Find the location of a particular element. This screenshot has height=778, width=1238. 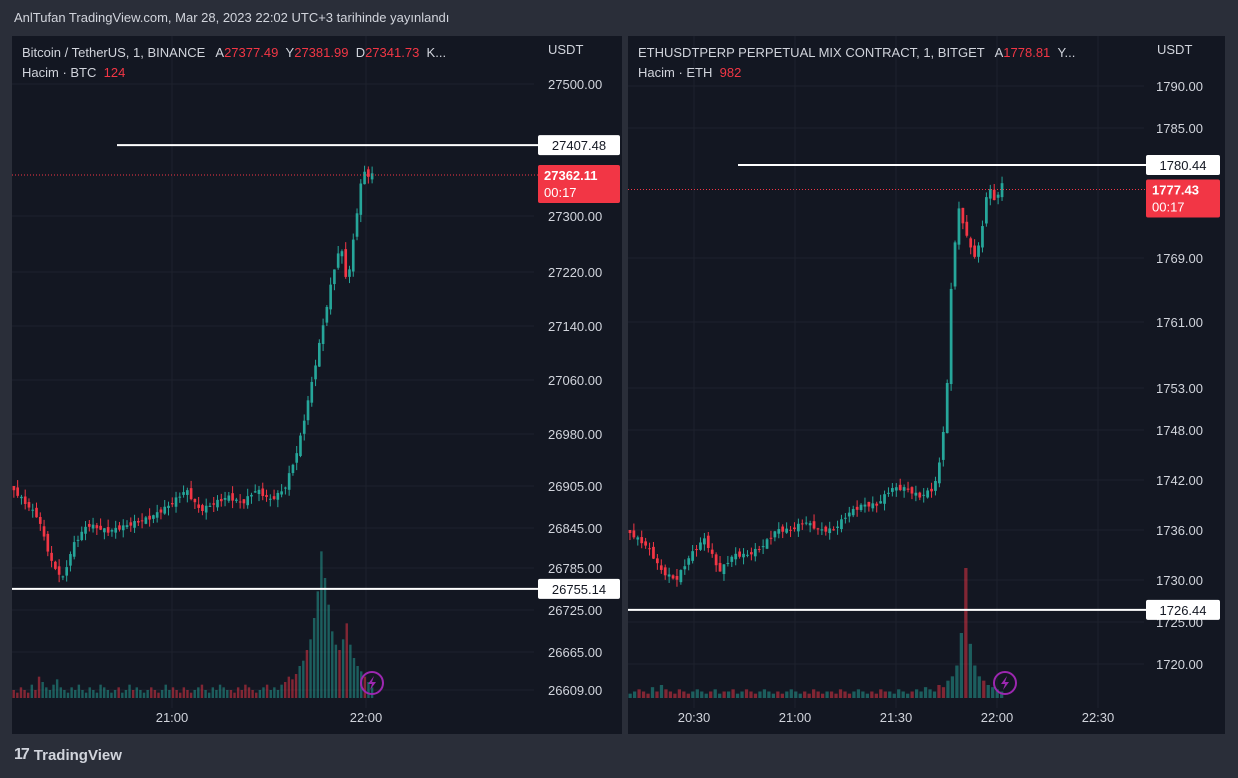

btc-symbol-line: Bitcoin / TetherUS, 1, BINANCE is located at coordinates (114, 52).